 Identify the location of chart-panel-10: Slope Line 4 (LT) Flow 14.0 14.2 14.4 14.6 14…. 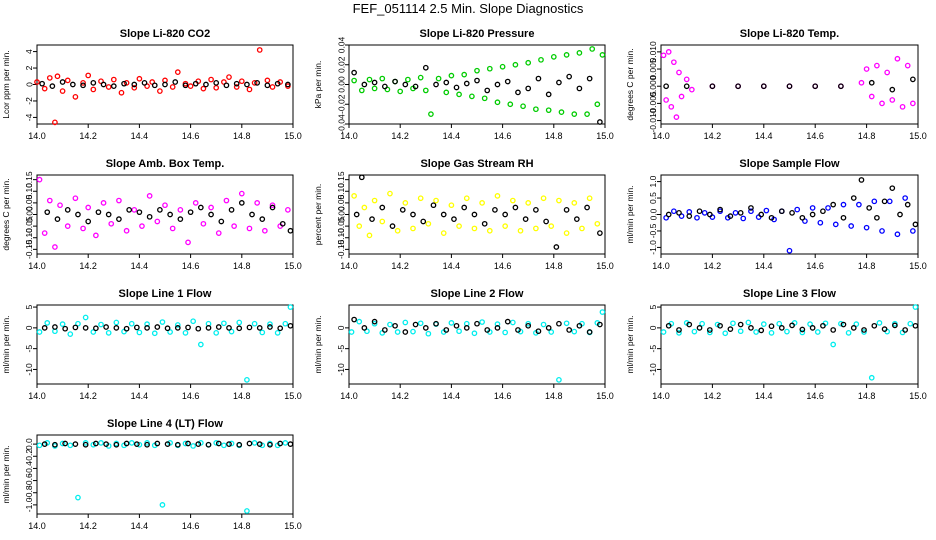
(151, 474).